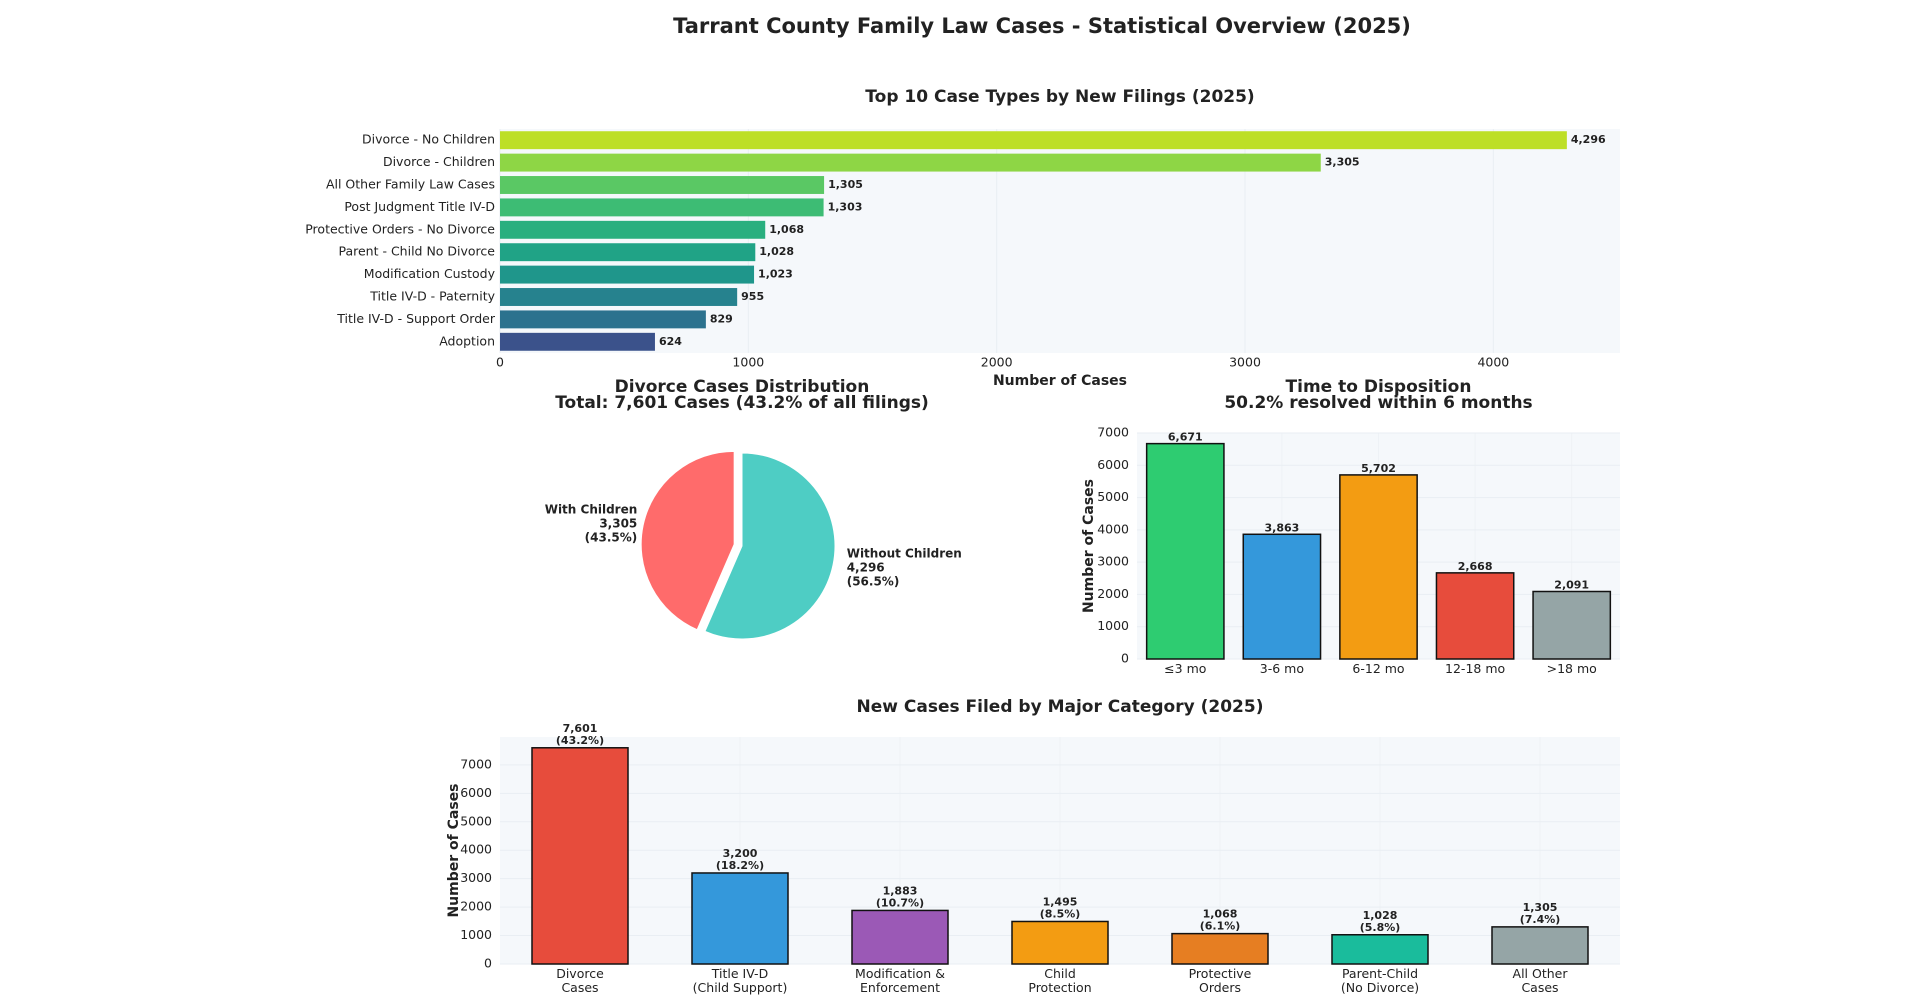 The image size is (1920, 1000). Describe the element at coordinates (752, 296) in the screenshot. I see `value-label: 955` at that location.